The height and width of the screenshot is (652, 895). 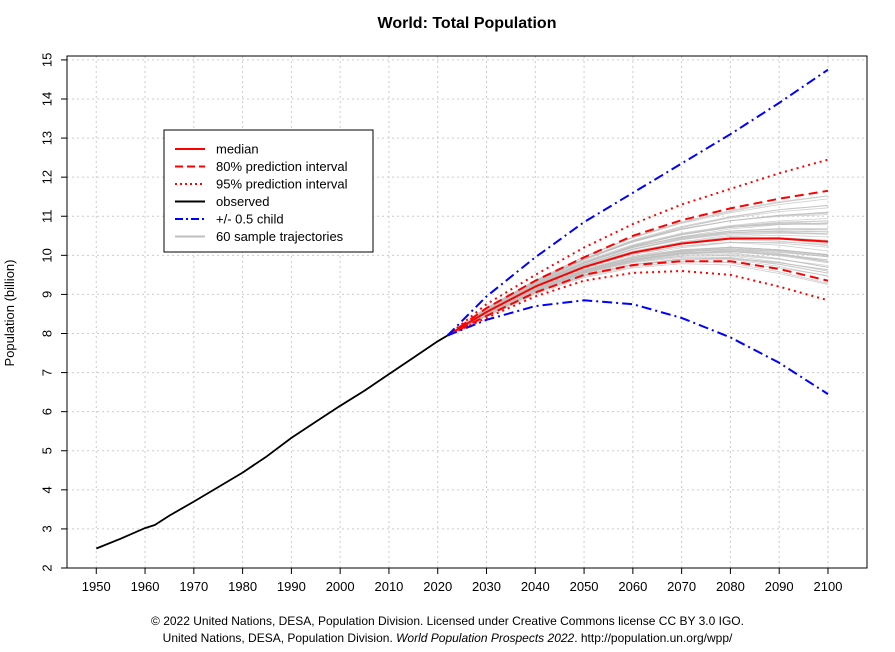 I want to click on legend-label: 95% prediction interval, so click(x=282, y=184).